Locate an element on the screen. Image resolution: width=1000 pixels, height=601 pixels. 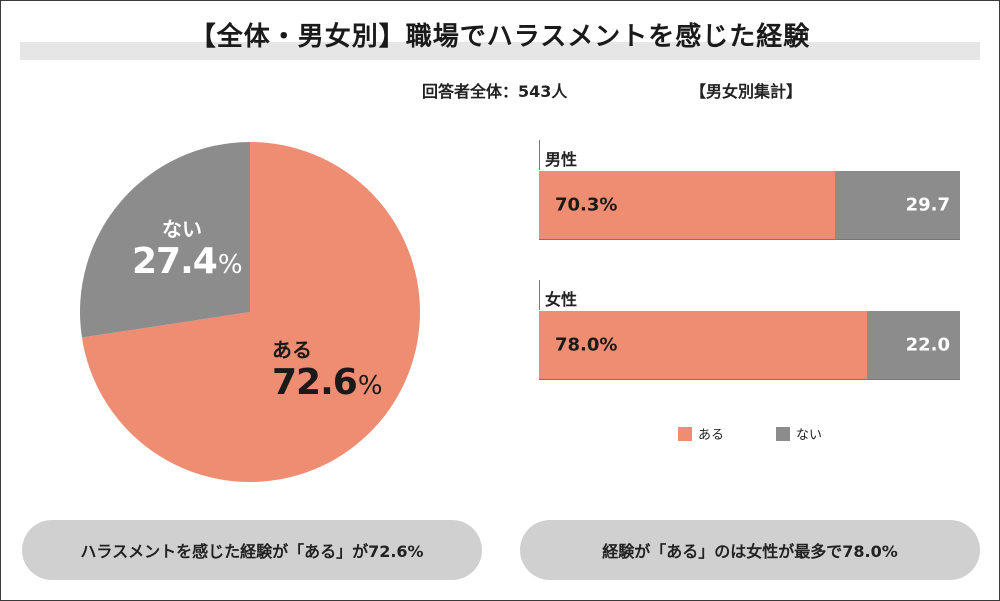
bar-female-tick is located at coordinates (539, 295).